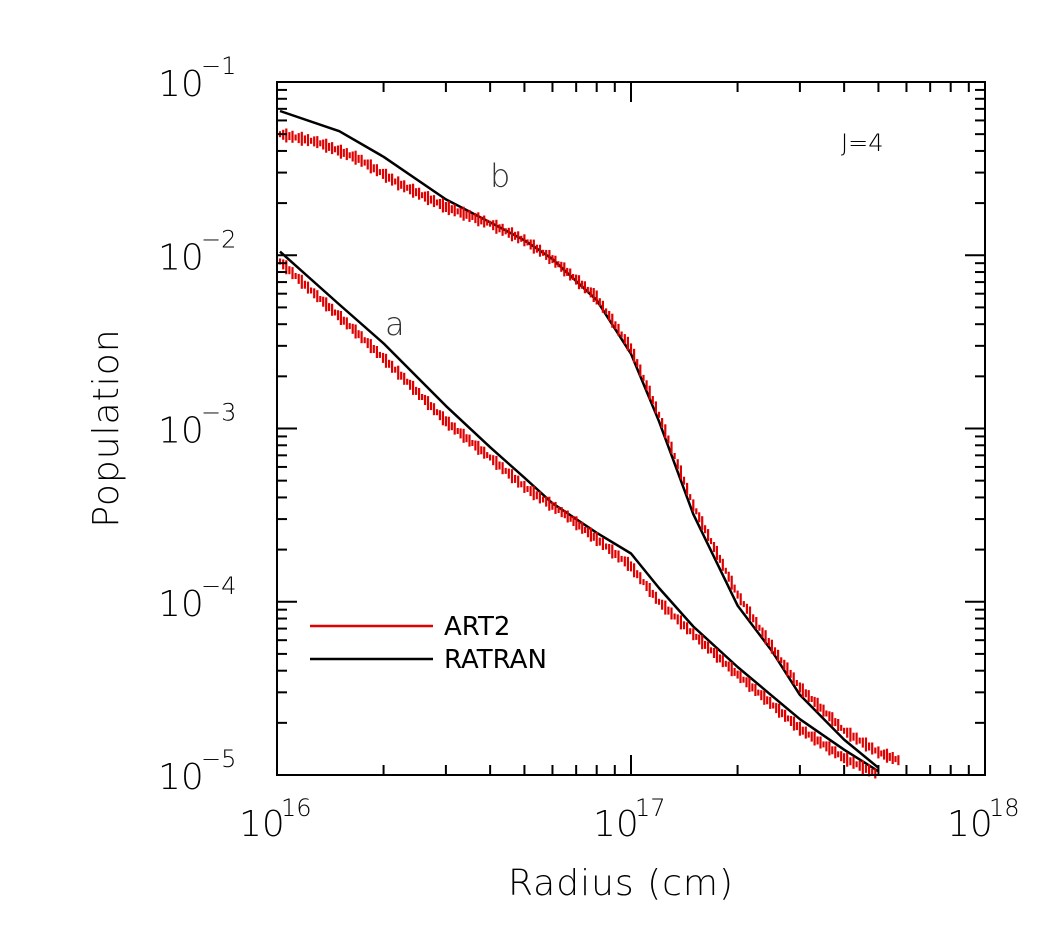 The width and height of the screenshot is (1062, 943). Describe the element at coordinates (477, 627) in the screenshot. I see `legend-label-art2: ART2` at that location.